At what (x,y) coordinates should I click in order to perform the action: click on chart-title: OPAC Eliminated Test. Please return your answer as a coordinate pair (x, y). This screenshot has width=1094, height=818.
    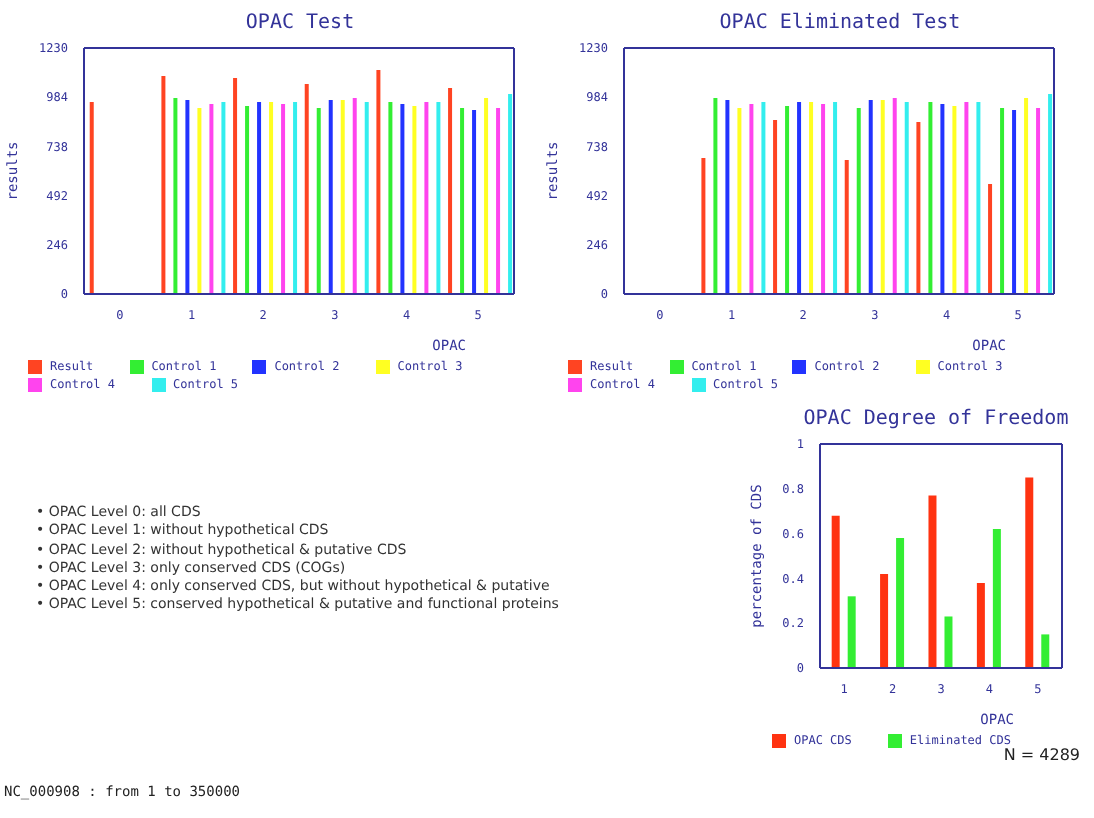
    Looking at the image, I should click on (840, 23).